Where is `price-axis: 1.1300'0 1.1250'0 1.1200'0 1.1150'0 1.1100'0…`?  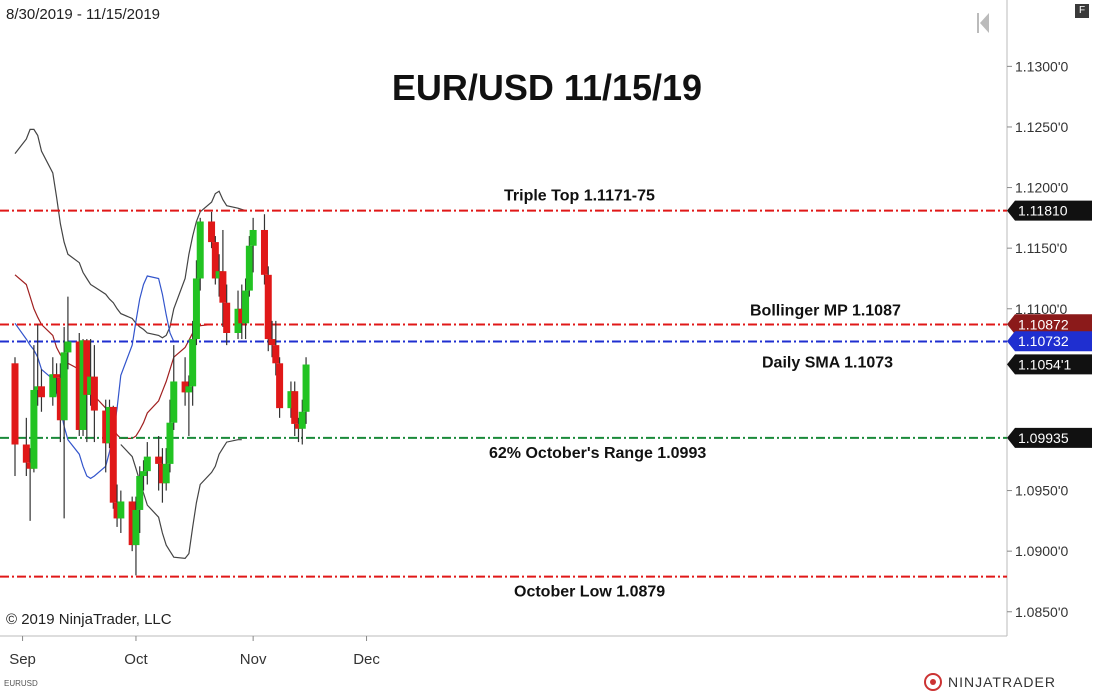
price-axis: 1.1300'0 1.1250'0 1.1200'0 1.1150'0 1.1100'0… is located at coordinates (1049, 339).